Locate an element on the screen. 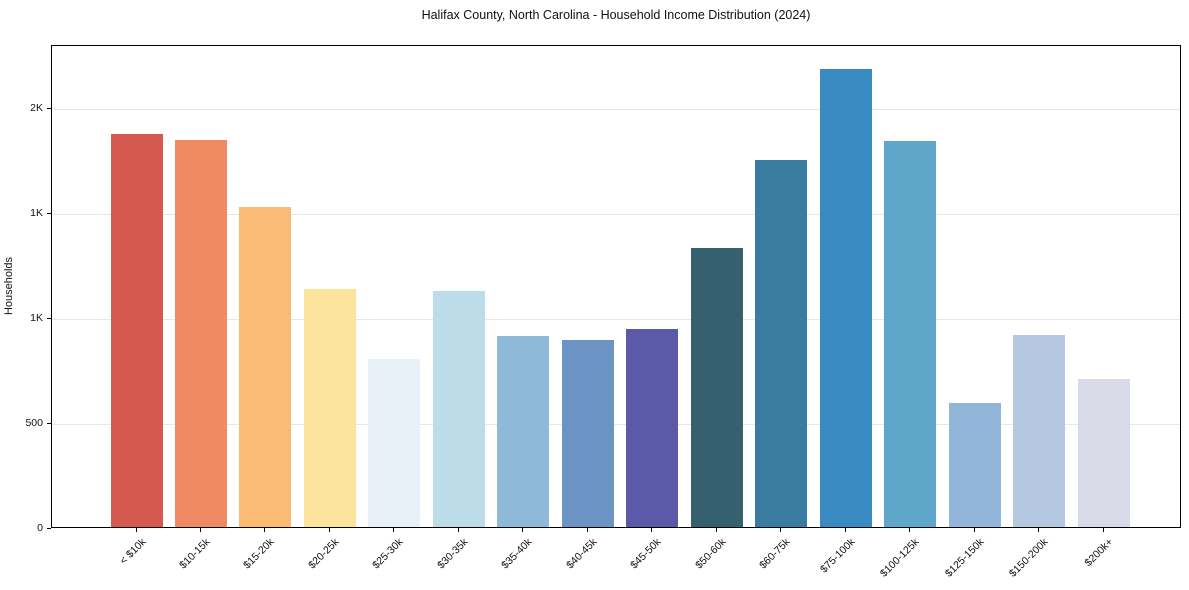  x-tick-label: $50-60k is located at coordinates (710, 554).